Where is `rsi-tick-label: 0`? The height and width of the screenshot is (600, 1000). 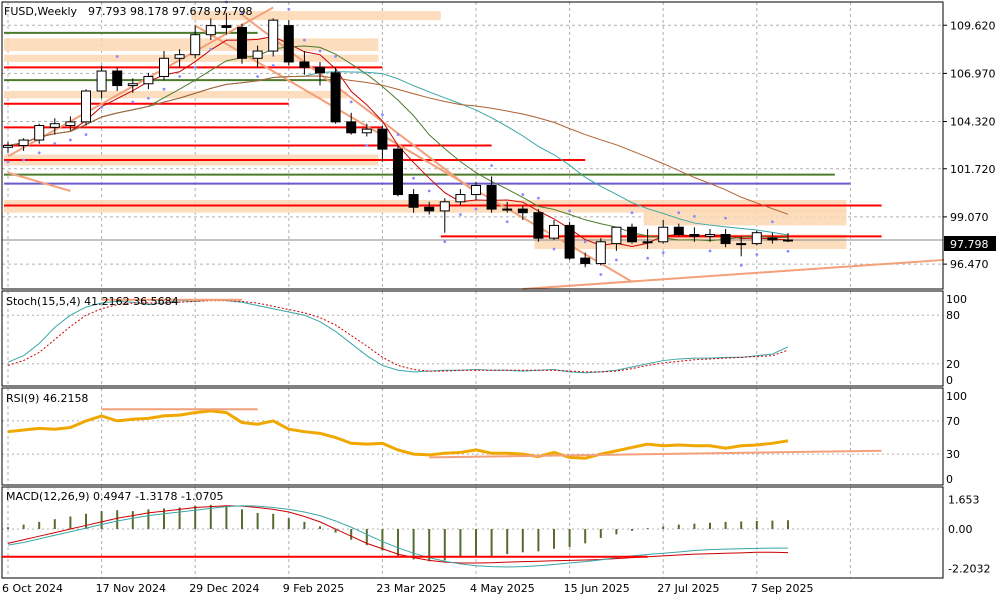
rsi-tick-label: 0 is located at coordinates (949, 479).